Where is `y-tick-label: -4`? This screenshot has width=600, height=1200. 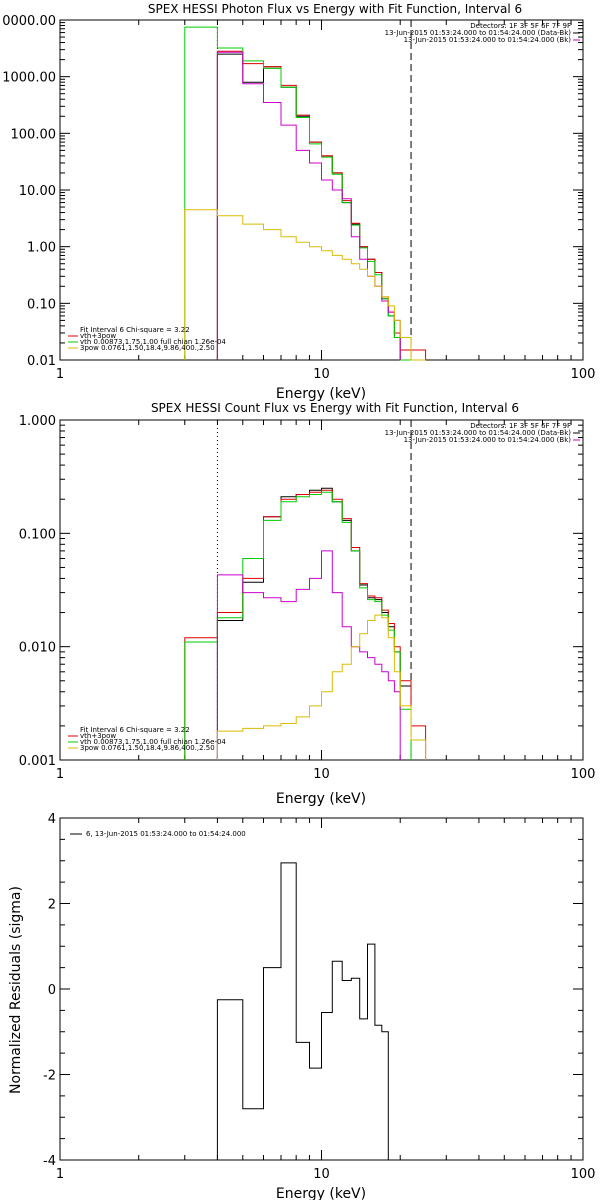 y-tick-label: -4 is located at coordinates (49, 1161).